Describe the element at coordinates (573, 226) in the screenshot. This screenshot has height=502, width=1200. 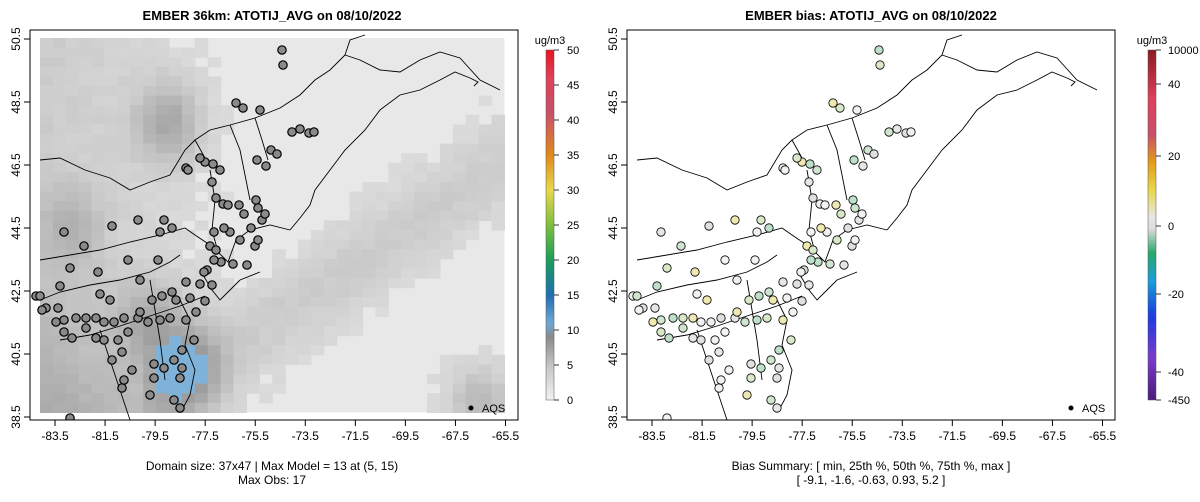
I see `colorbar-tick-label: 25` at that location.